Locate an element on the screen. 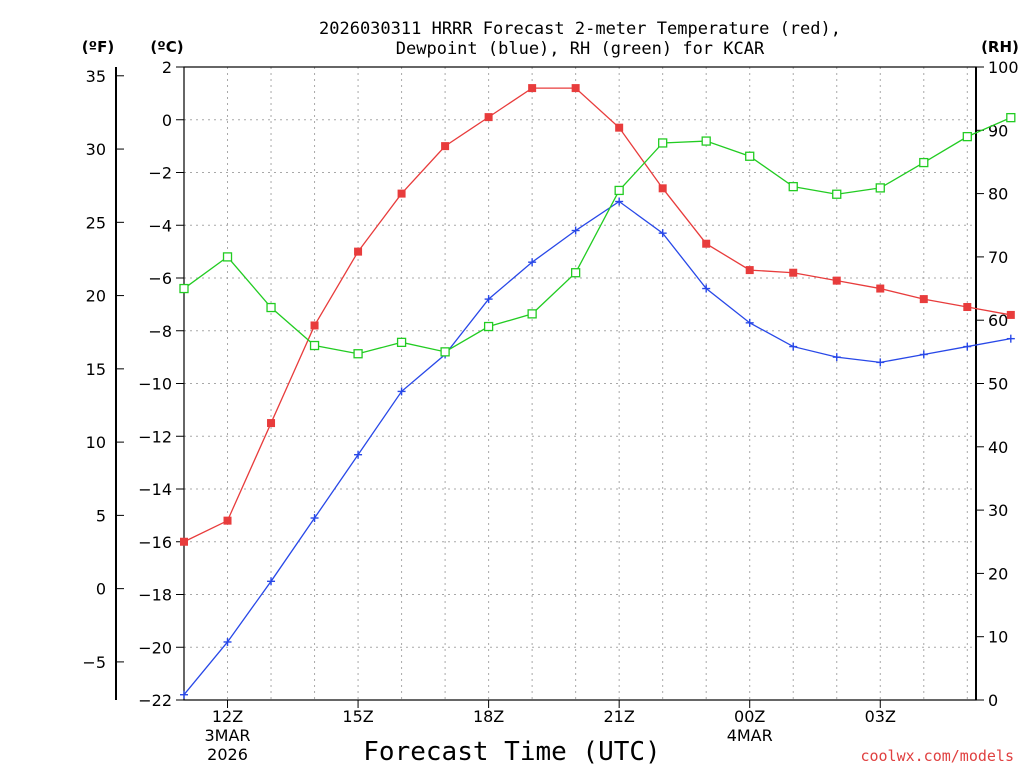  fahrenheit-tick-label: 35 is located at coordinates (96, 76).